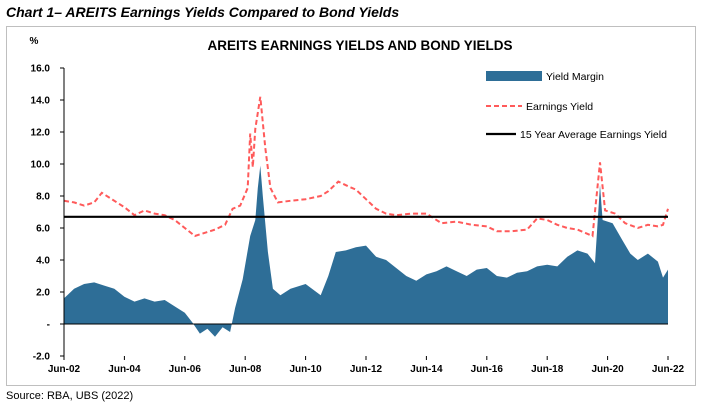 The width and height of the screenshot is (702, 412). What do you see at coordinates (668, 369) in the screenshot?
I see `x-tick-label: Jun-22` at bounding box center [668, 369].